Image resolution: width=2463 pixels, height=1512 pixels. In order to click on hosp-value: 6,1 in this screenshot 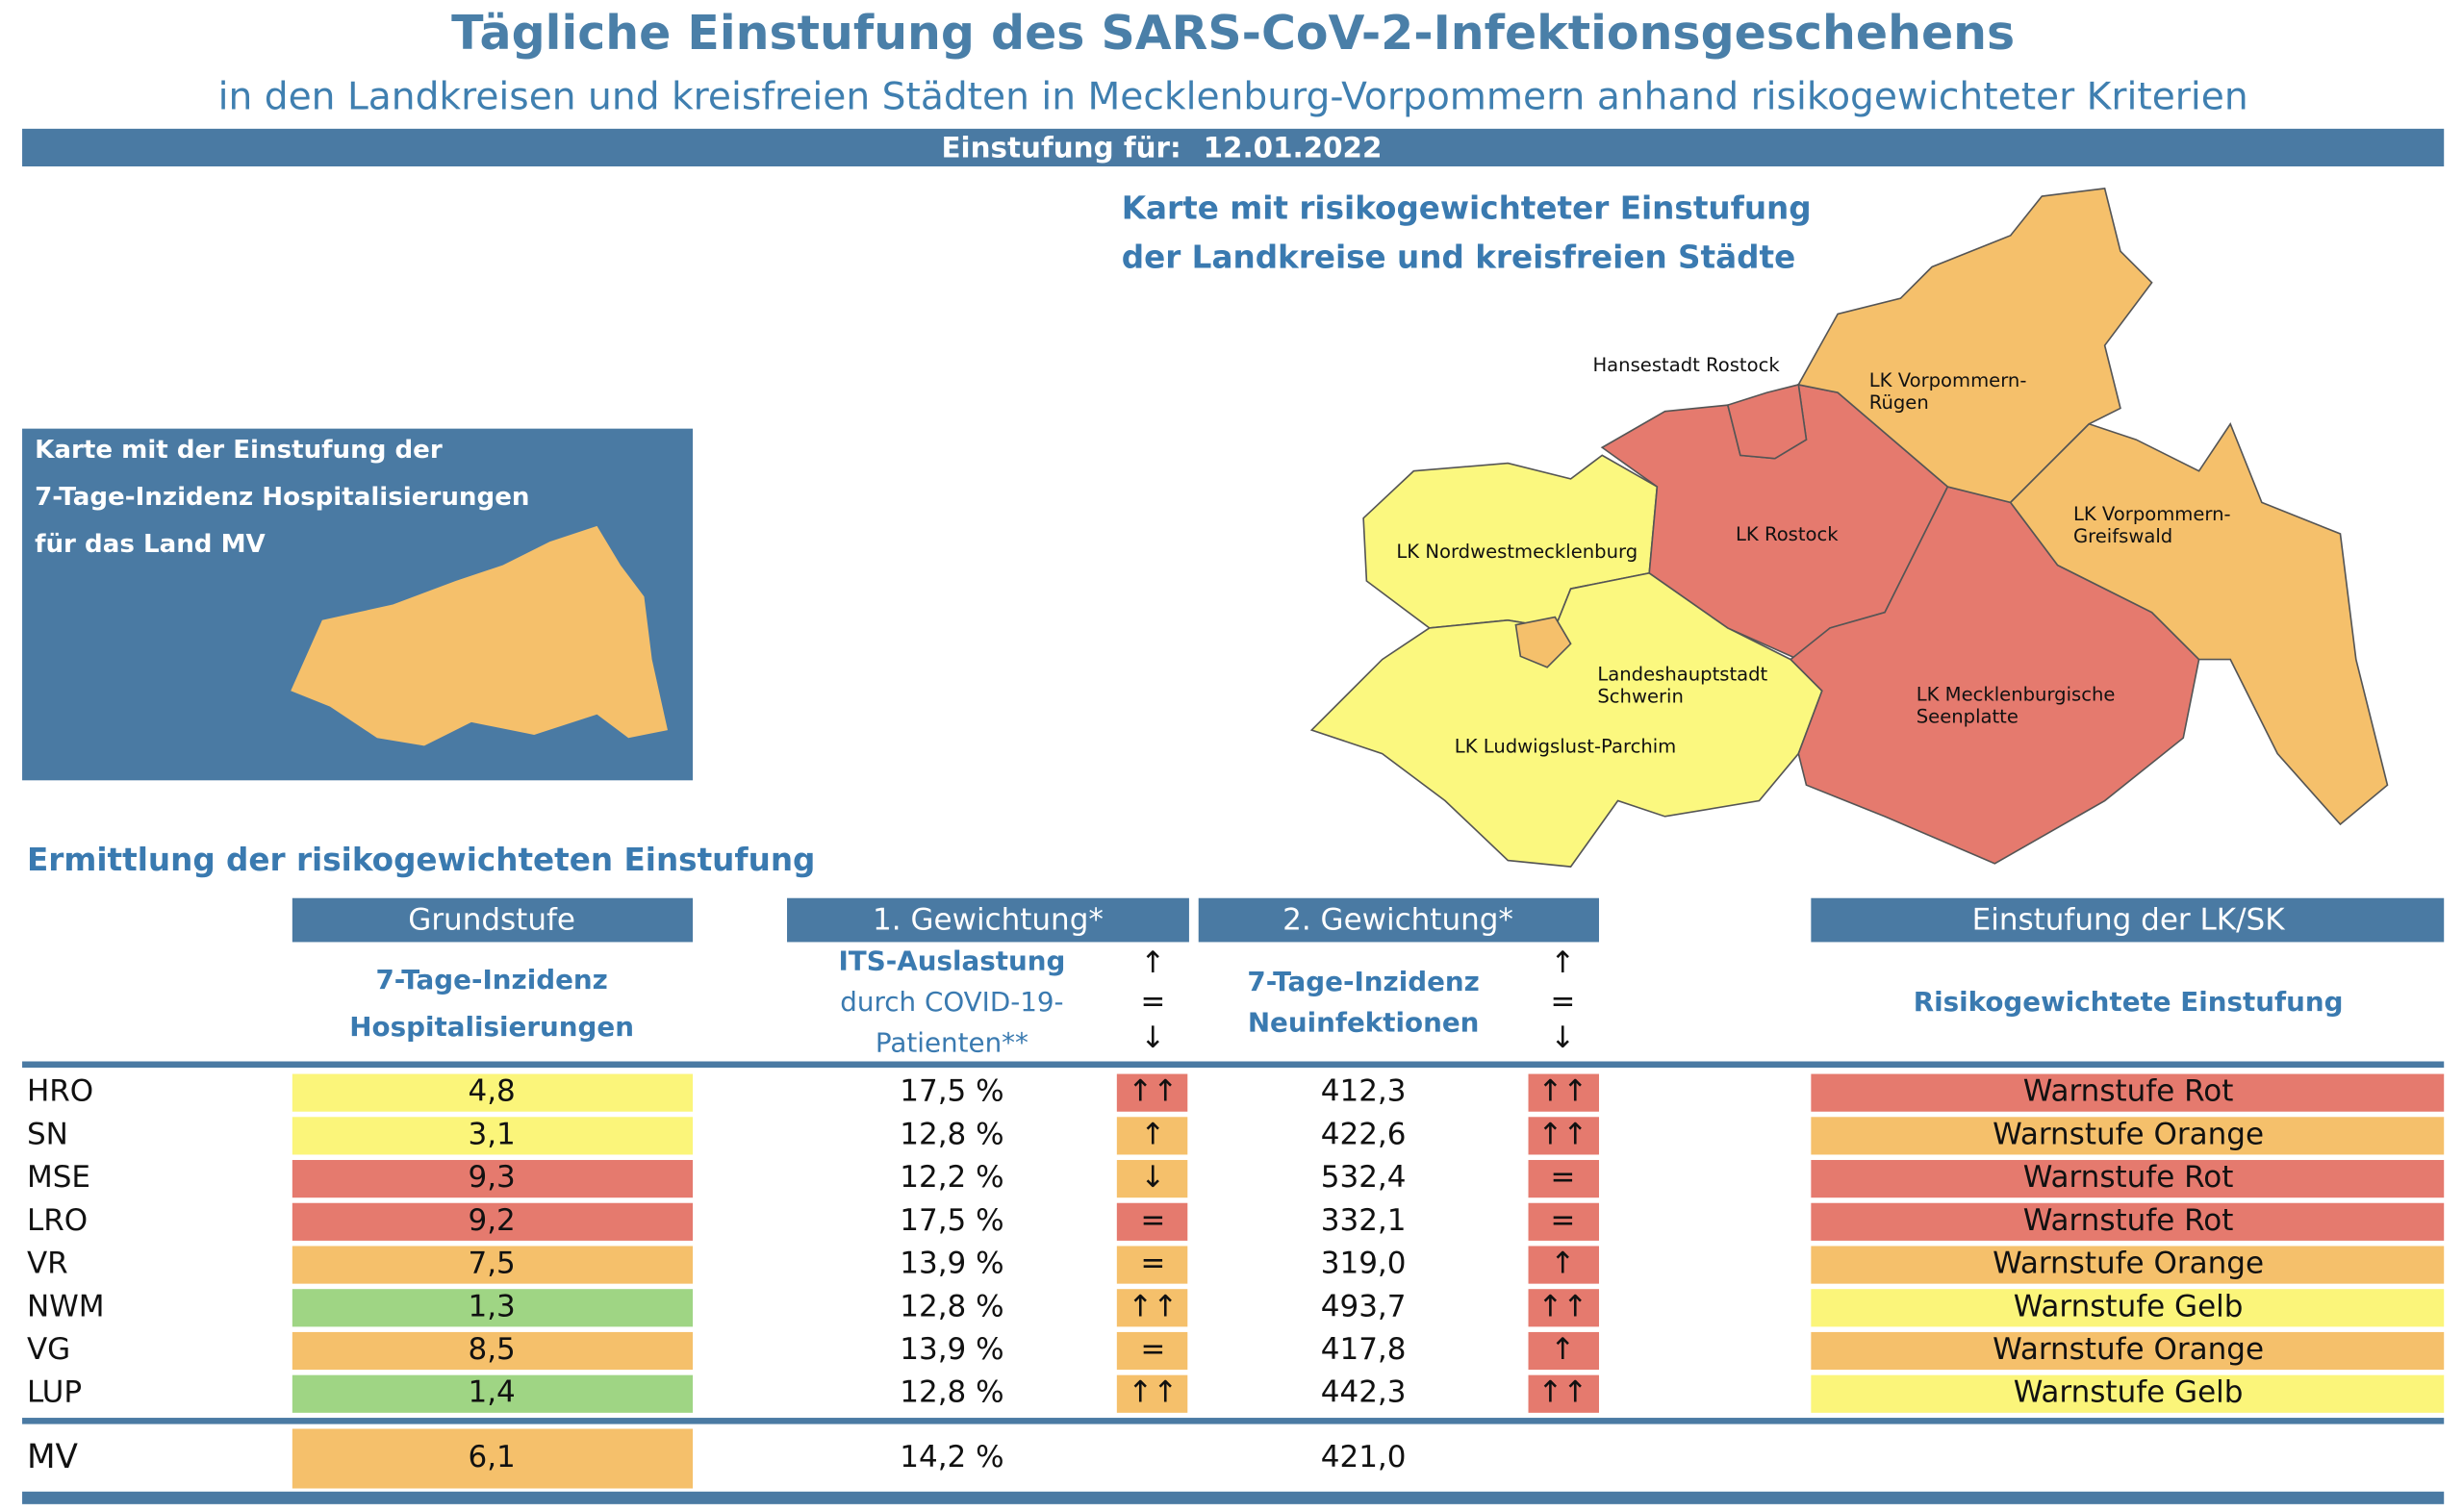, I will do `click(492, 1457)`.